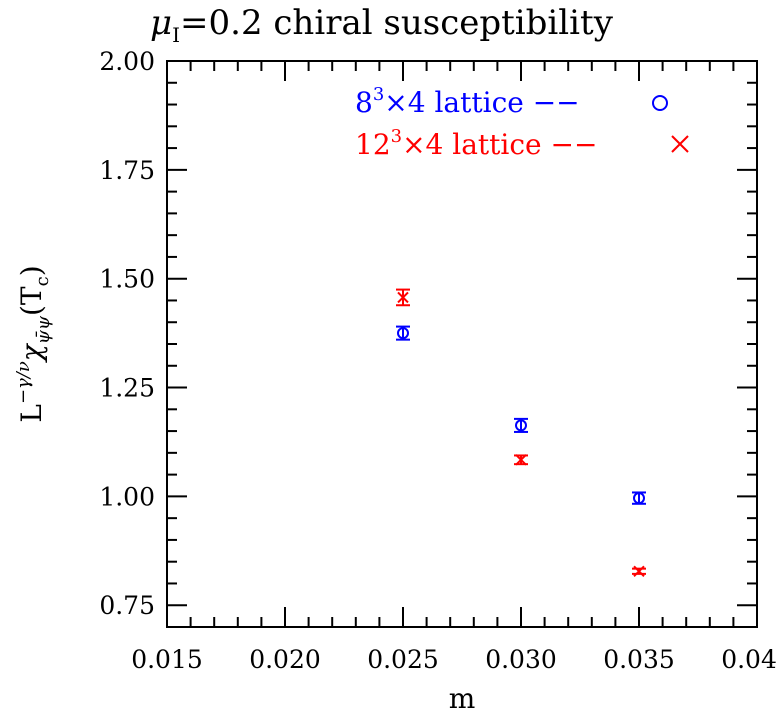 The height and width of the screenshot is (715, 778). I want to click on y-tick-label: 0.75, so click(127, 605).